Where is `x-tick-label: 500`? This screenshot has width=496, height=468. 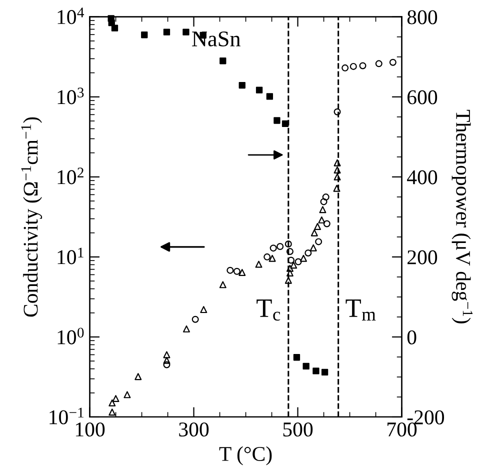
x-tick-label: 500 is located at coordinates (298, 429).